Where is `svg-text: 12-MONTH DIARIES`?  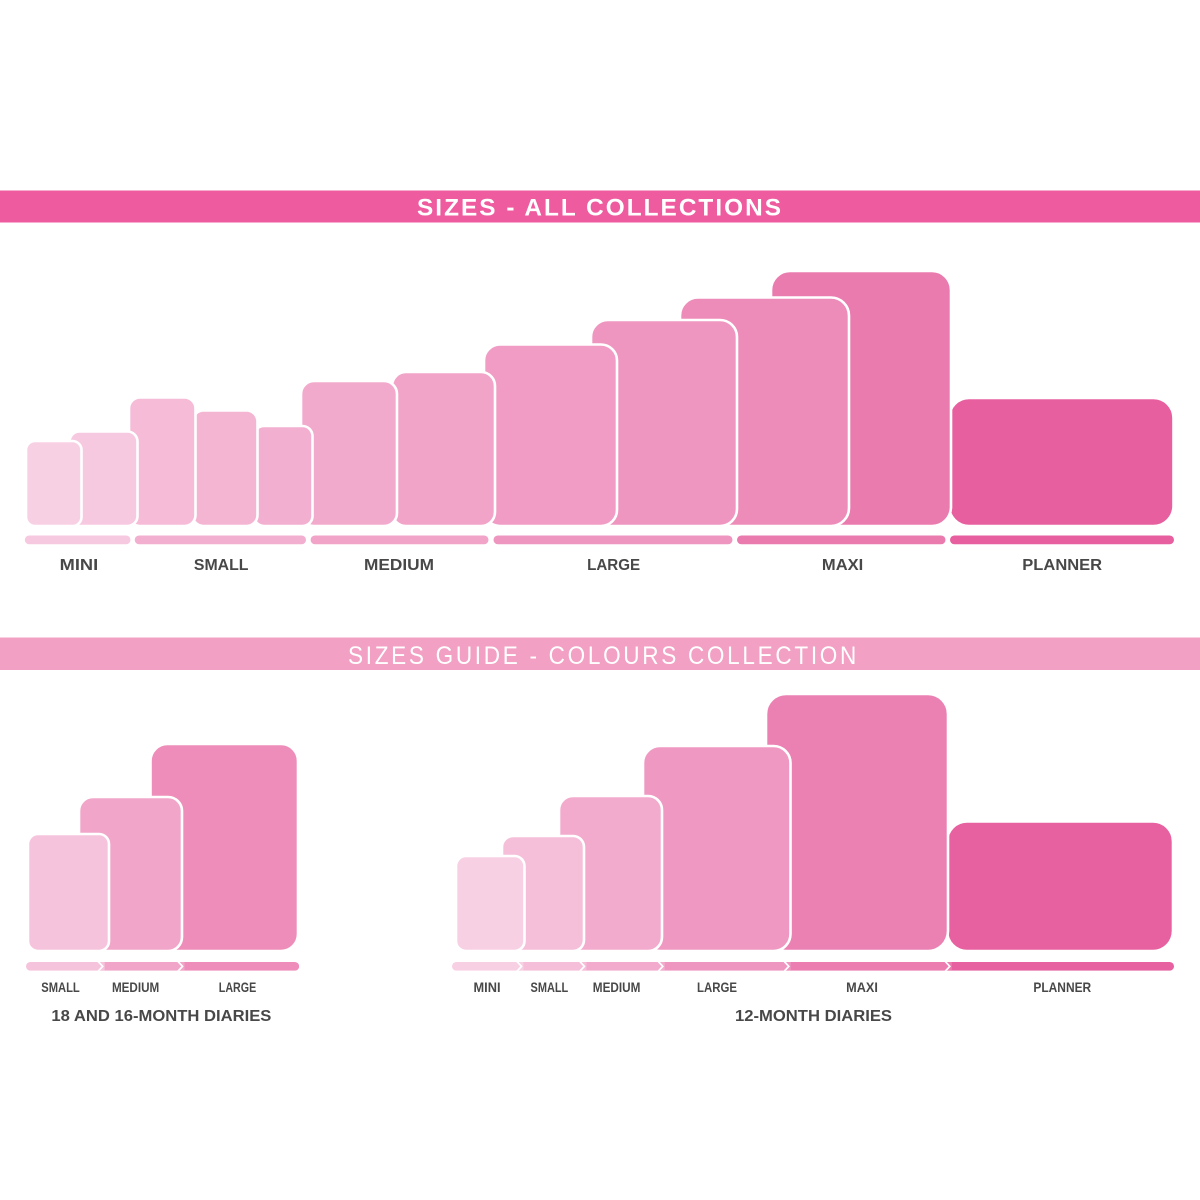
svg-text: 12-MONTH DIARIES is located at coordinates (813, 1016).